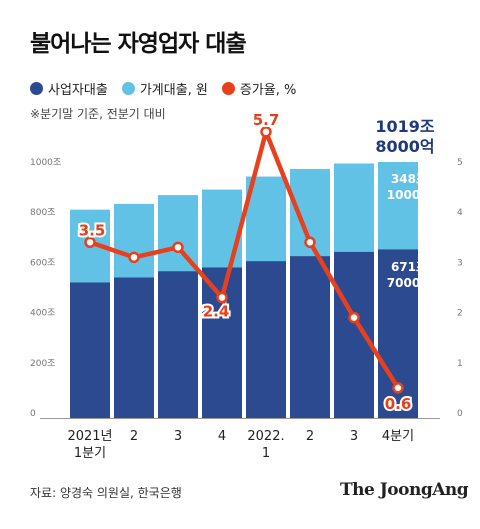 The width and height of the screenshot is (480, 529). What do you see at coordinates (460, 213) in the screenshot?
I see `right-axis-tick-label: 4` at bounding box center [460, 213].